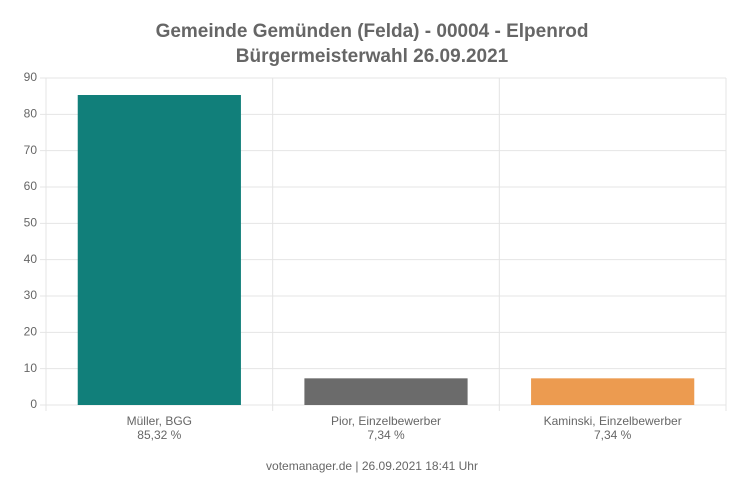 The width and height of the screenshot is (744, 493). I want to click on x-tick-label: Pior, Einzelbewerber, so click(386, 421).